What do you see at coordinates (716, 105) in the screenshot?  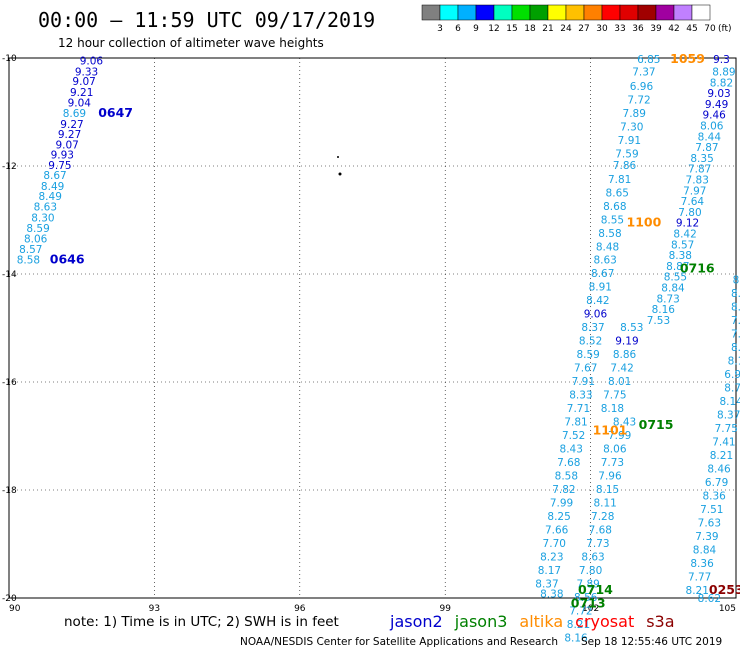 I see `wave-height-label: 9.49` at bounding box center [716, 105].